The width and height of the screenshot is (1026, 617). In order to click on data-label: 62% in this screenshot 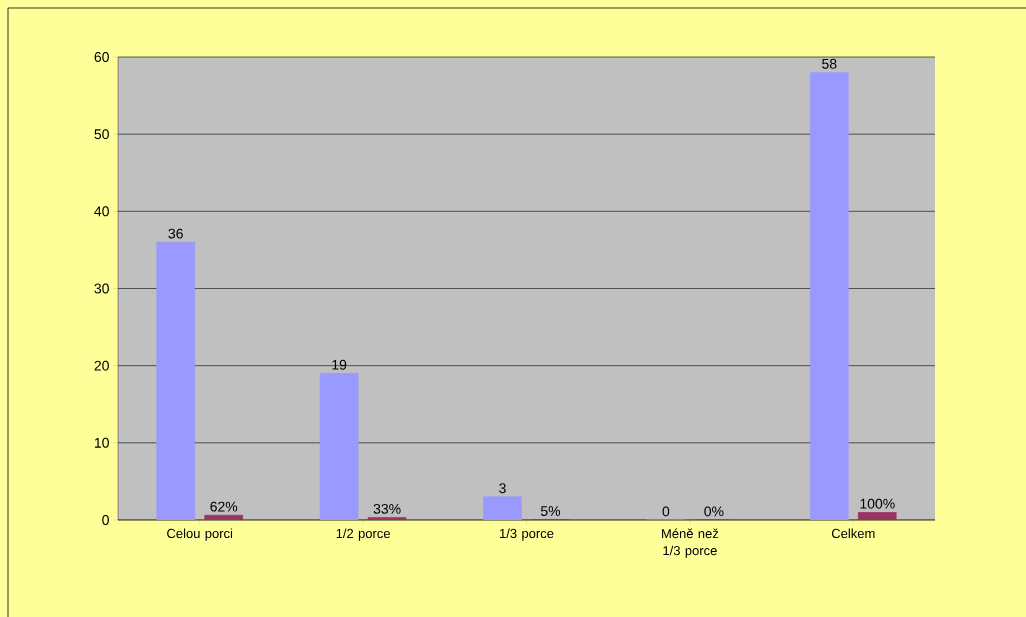, I will do `click(224, 506)`.